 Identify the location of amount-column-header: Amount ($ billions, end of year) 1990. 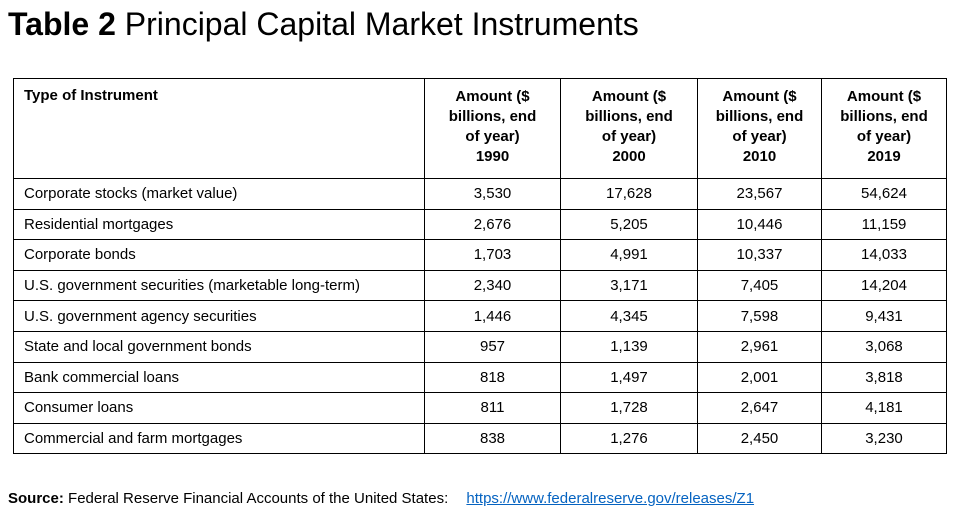
(492, 128).